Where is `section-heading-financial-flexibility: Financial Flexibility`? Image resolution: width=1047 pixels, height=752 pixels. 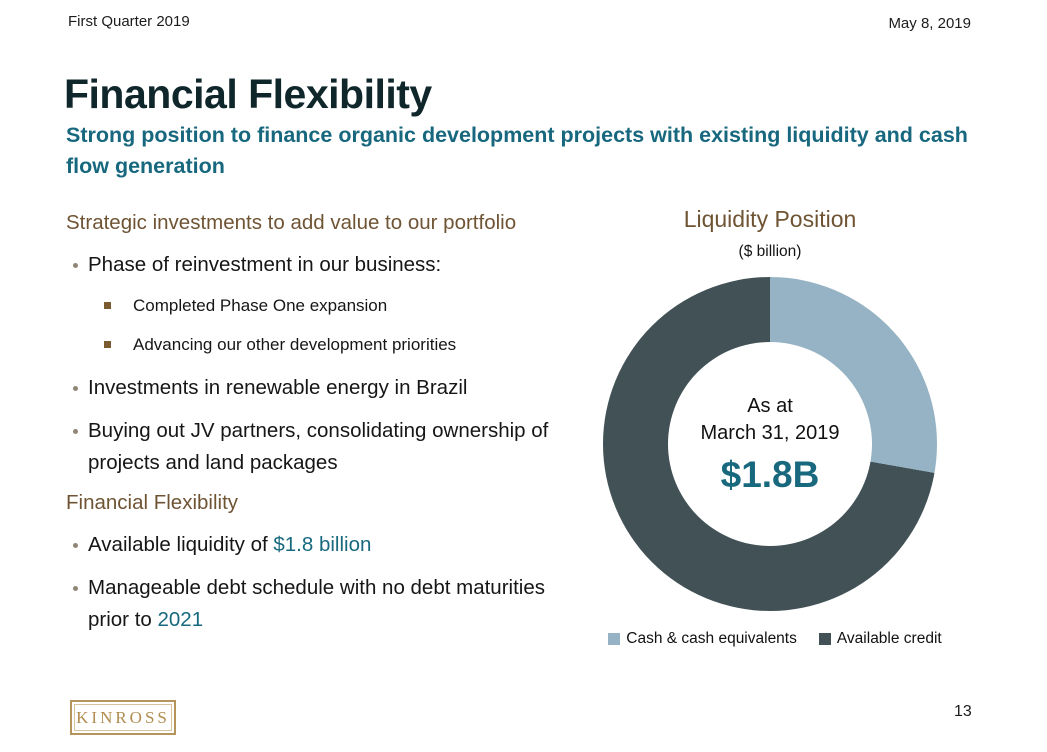
section-heading-financial-flexibility: Financial Flexibility is located at coordinates (152, 502).